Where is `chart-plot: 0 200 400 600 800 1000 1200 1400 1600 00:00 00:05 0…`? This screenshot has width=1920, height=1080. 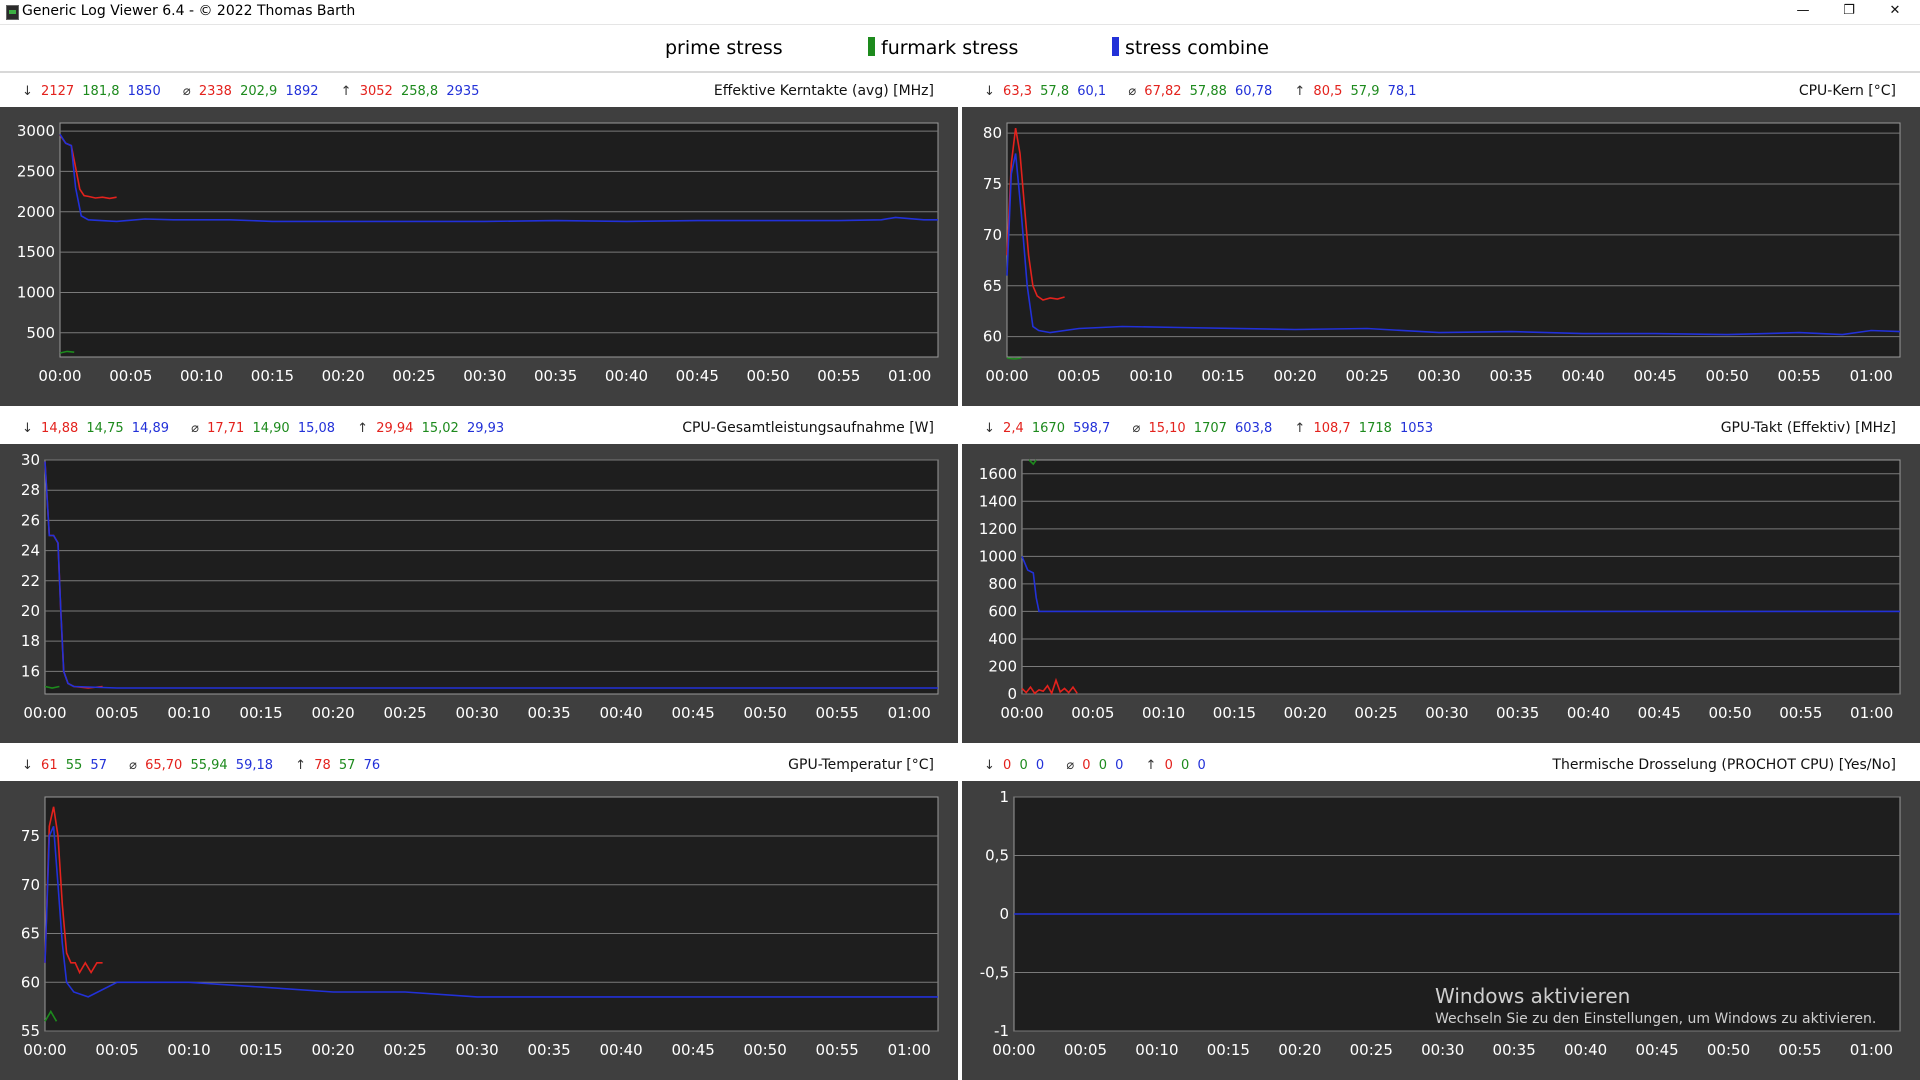 chart-plot: 0 200 400 600 800 1000 1200 1400 1600 00:00 00:05 0… is located at coordinates (1441, 593).